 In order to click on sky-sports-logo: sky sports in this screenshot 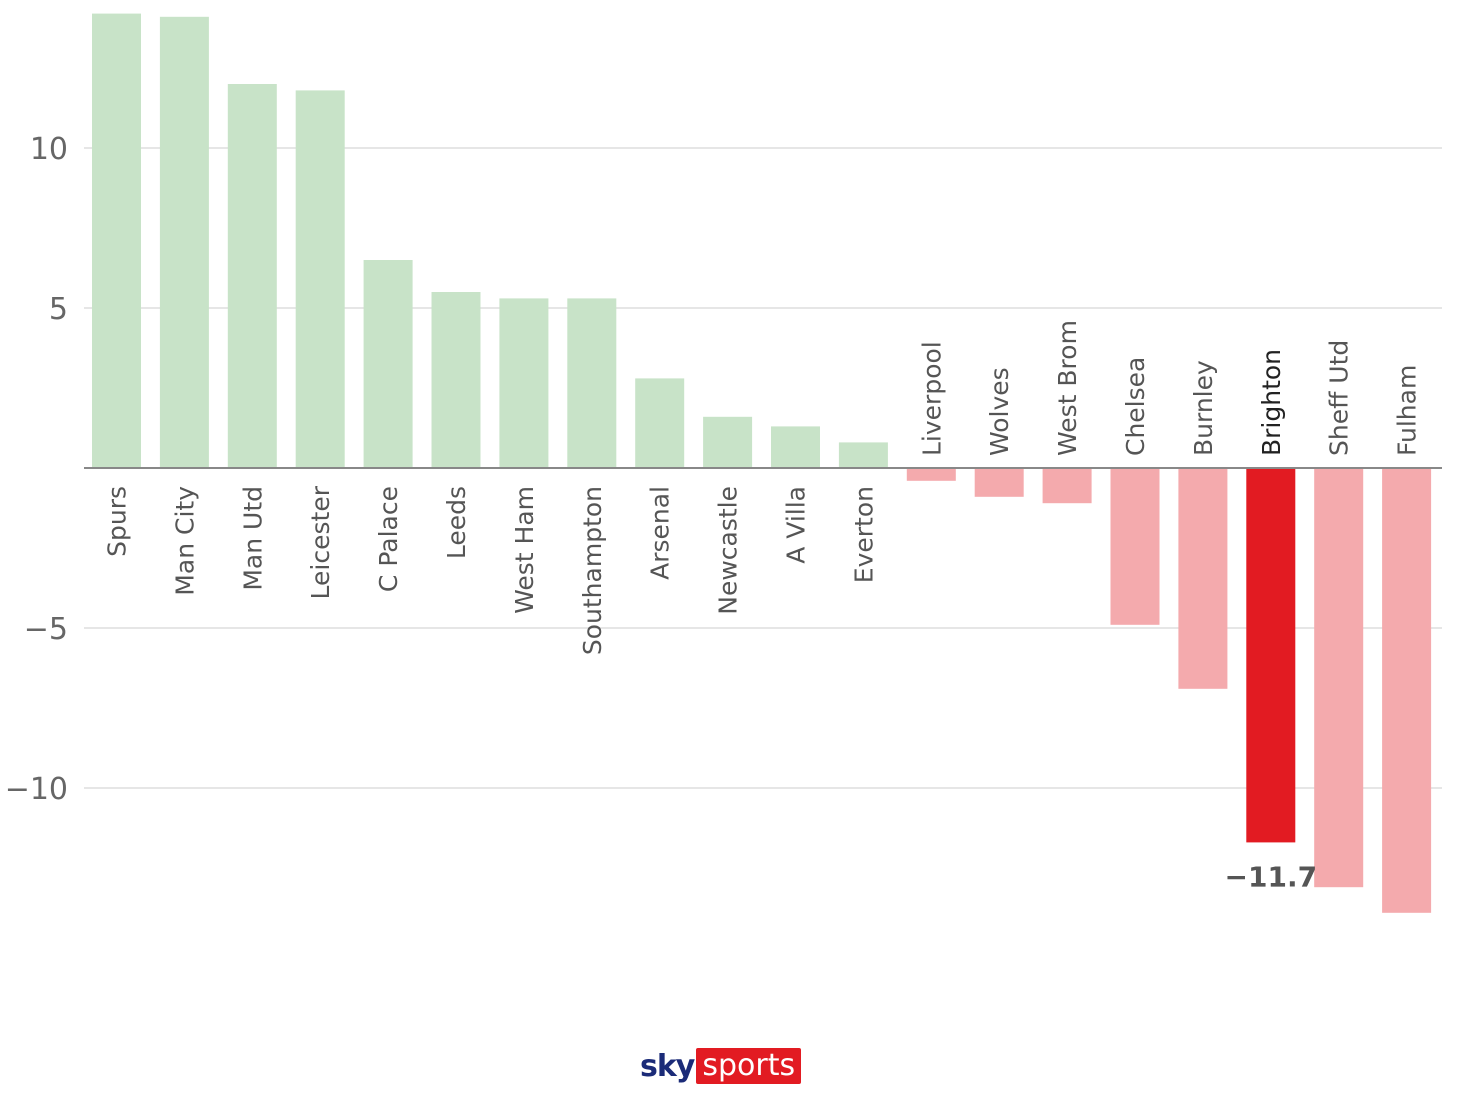, I will do `click(721, 1066)`.